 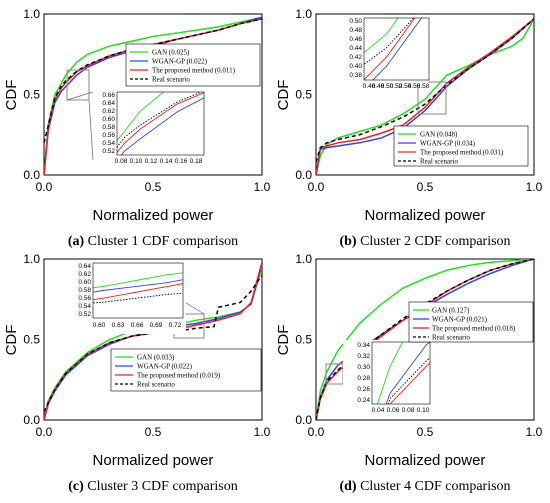 What do you see at coordinates (153, 241) in the screenshot?
I see `caption: (a) Cluster 1 CDF comparison` at bounding box center [153, 241].